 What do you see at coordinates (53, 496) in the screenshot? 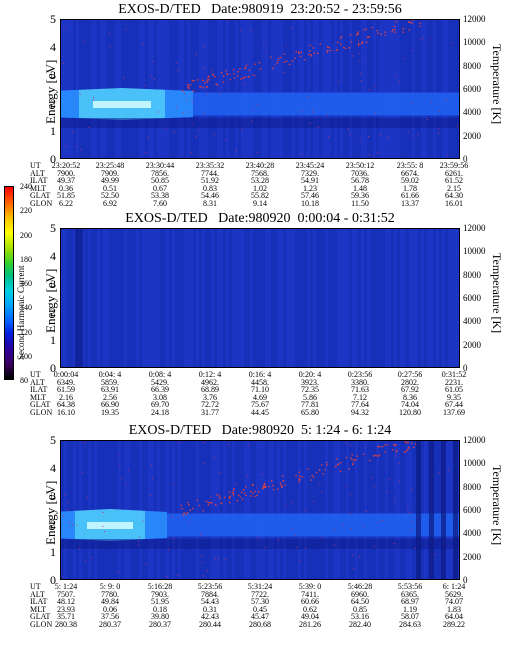
I see `y-tick-label: 3` at bounding box center [53, 496].